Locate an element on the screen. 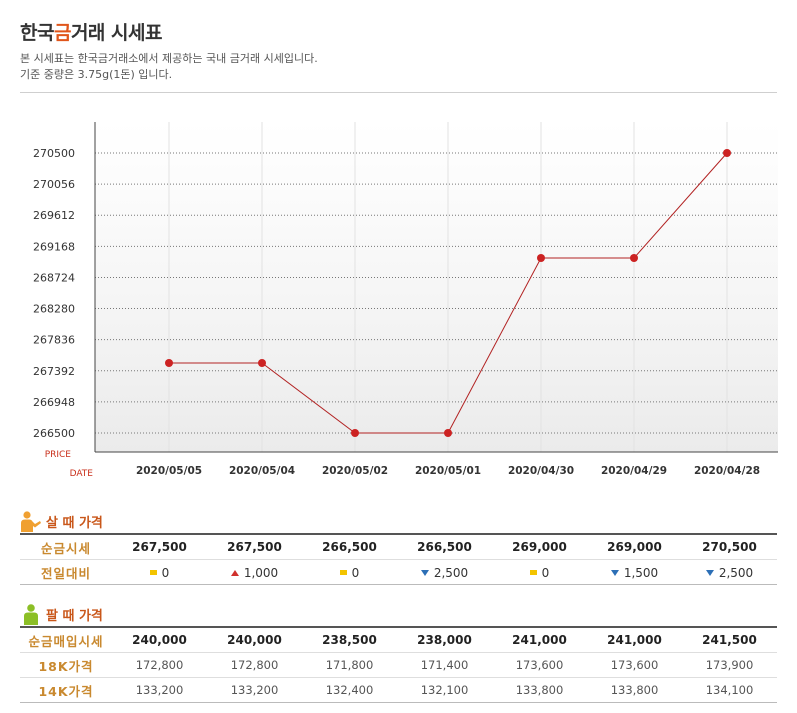 This screenshot has width=797, height=713. y-tick-label: 270056 is located at coordinates (54, 184).